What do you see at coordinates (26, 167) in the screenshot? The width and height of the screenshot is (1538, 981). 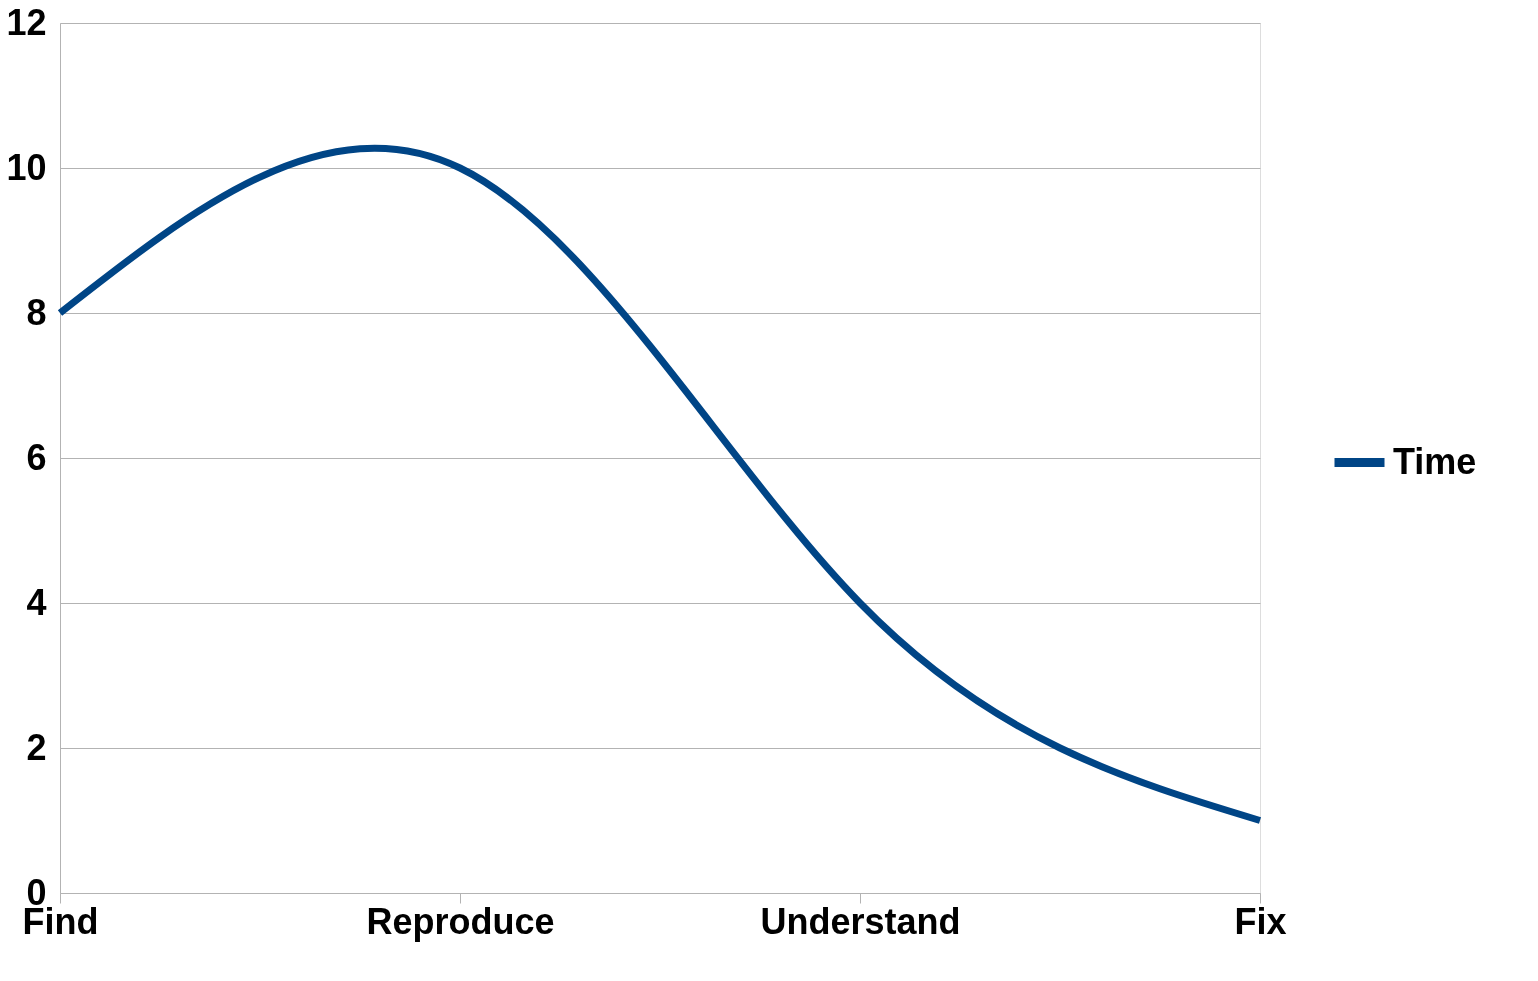 I see `y-tick-label: 10` at bounding box center [26, 167].